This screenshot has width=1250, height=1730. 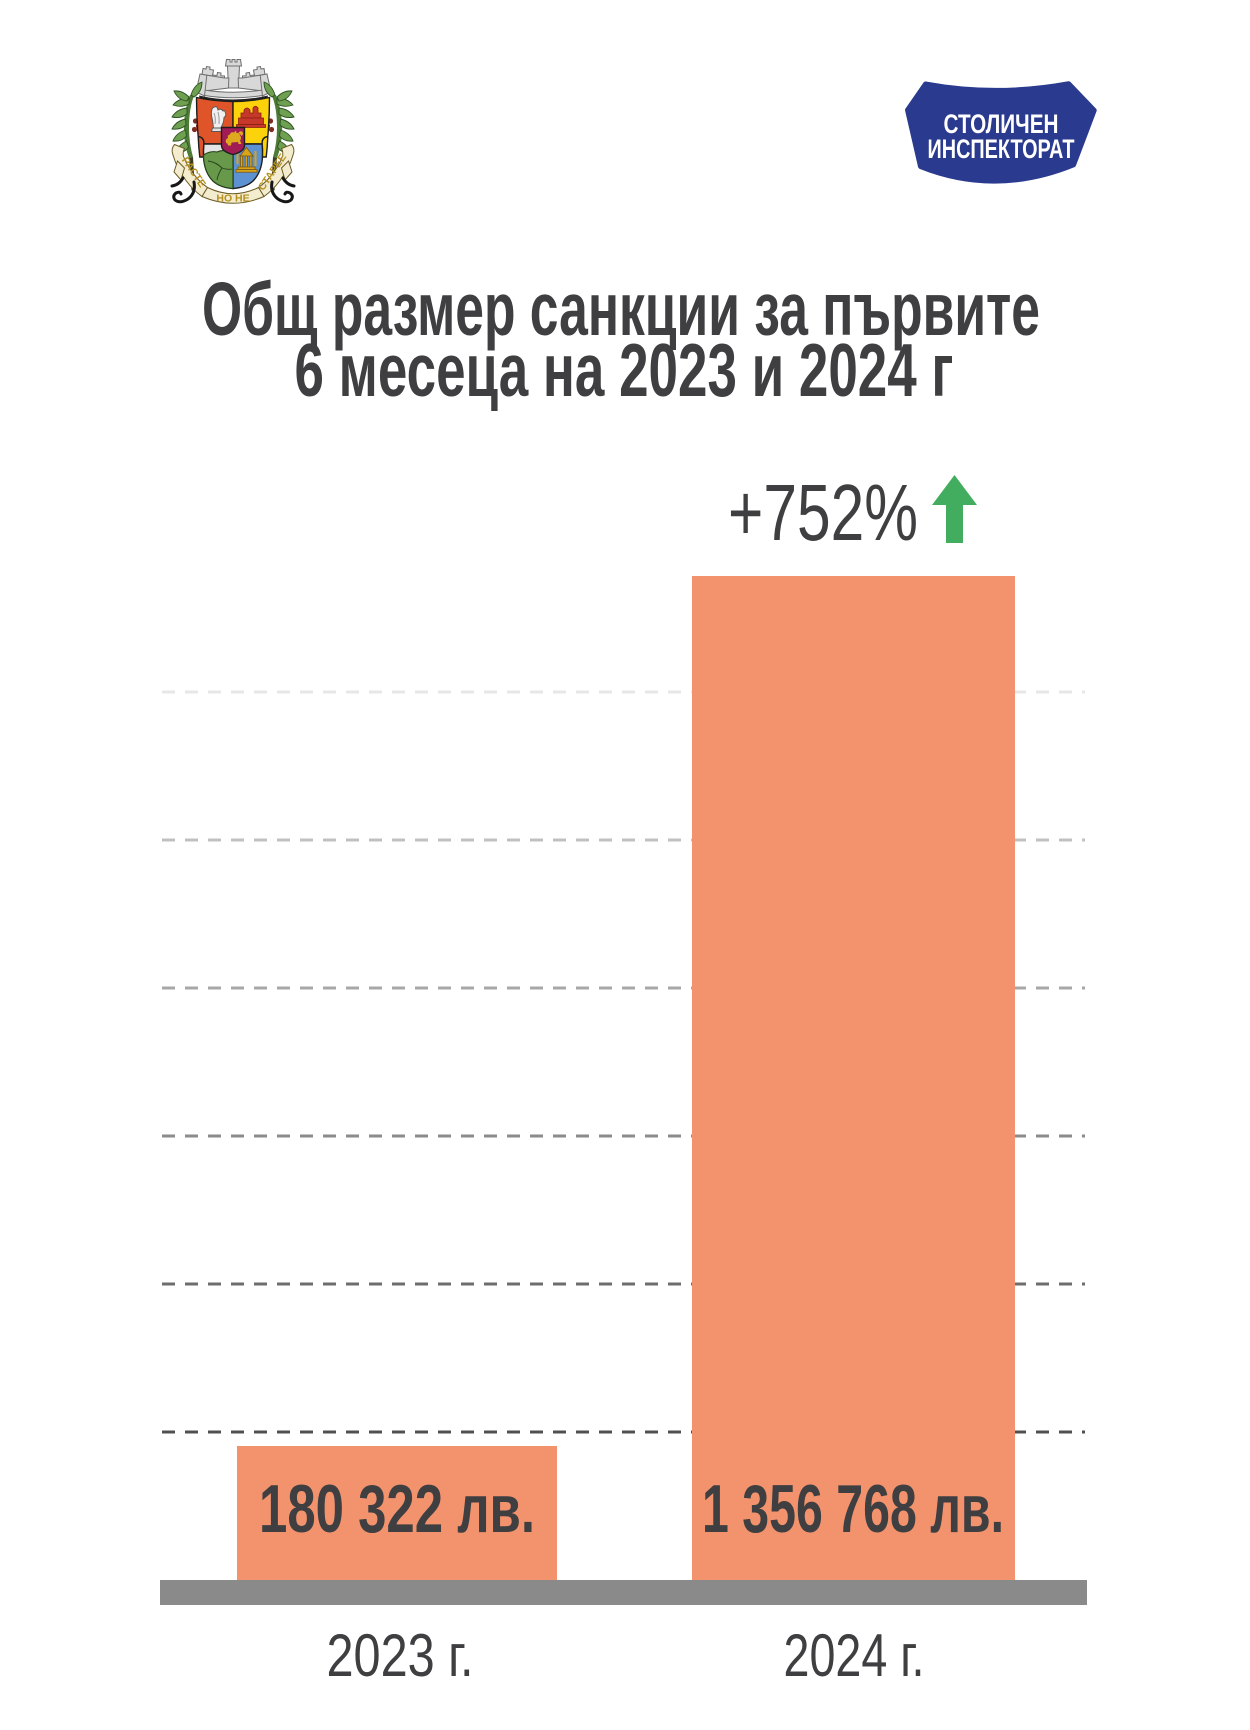 What do you see at coordinates (854, 1655) in the screenshot?
I see `svg-text: 2024 г.` at bounding box center [854, 1655].